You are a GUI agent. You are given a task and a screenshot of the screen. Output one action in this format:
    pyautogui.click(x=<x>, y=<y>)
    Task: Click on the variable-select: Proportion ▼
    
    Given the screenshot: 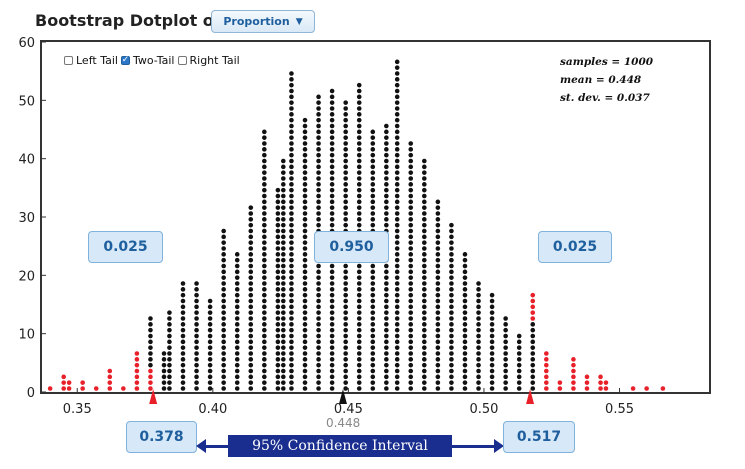 What is the action you would take?
    pyautogui.click(x=263, y=21)
    